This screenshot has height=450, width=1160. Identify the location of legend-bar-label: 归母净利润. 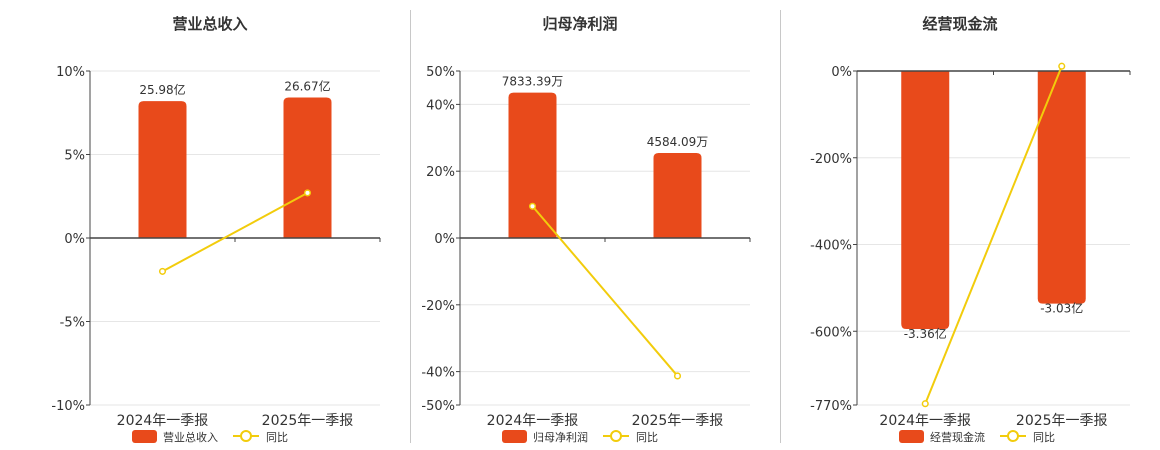
(560, 437).